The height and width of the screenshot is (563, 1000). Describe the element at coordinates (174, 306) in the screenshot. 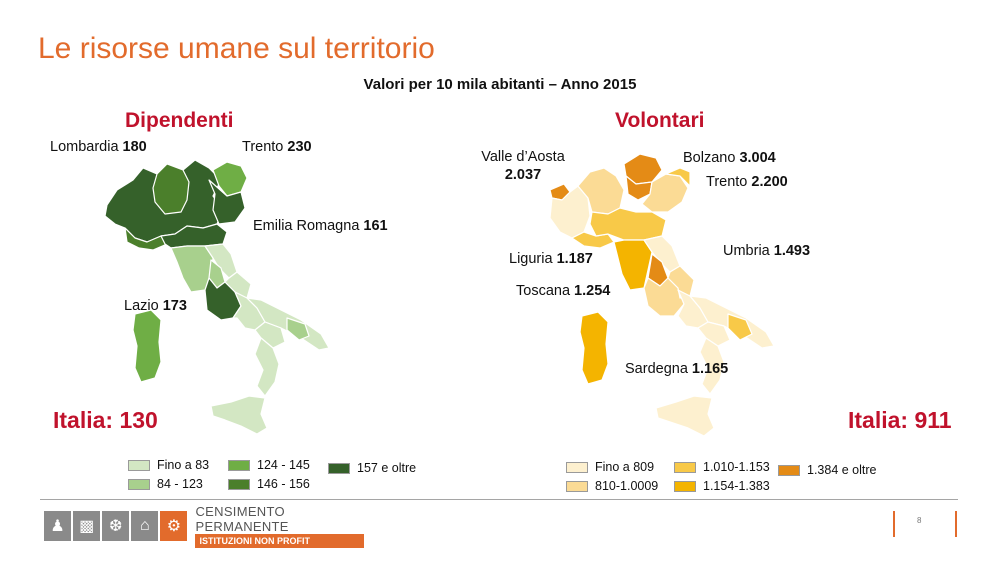

I see `callout-value: 173` at that location.